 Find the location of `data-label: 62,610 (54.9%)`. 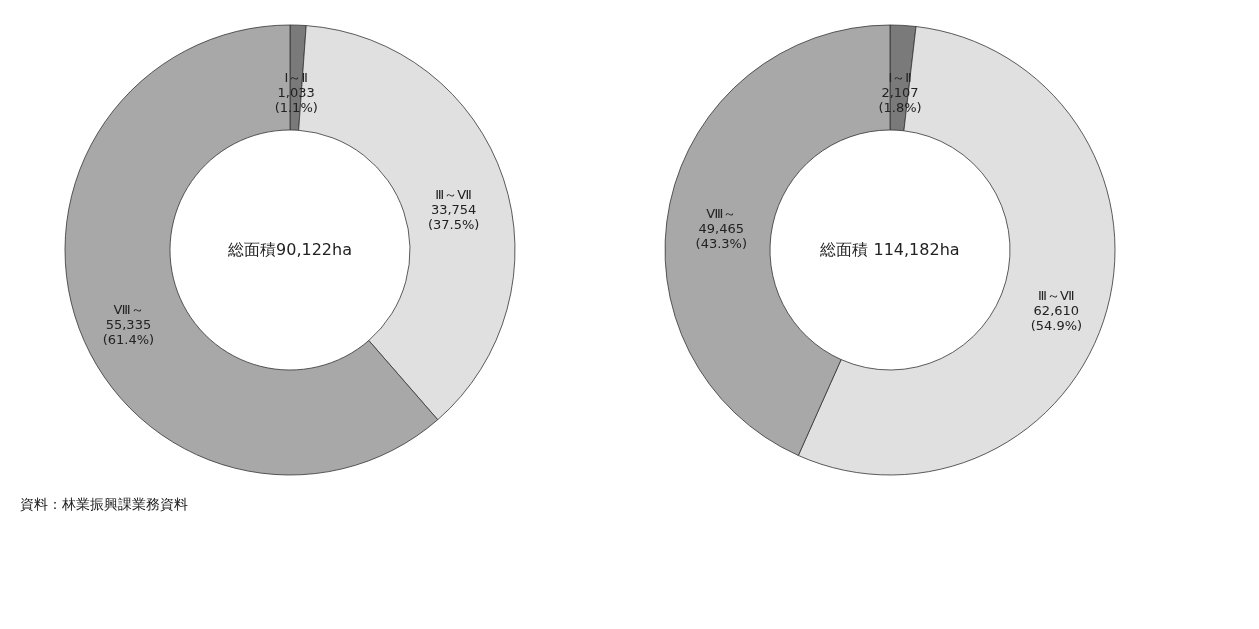

data-label: 62,610 (54.9%) is located at coordinates (1056, 317).